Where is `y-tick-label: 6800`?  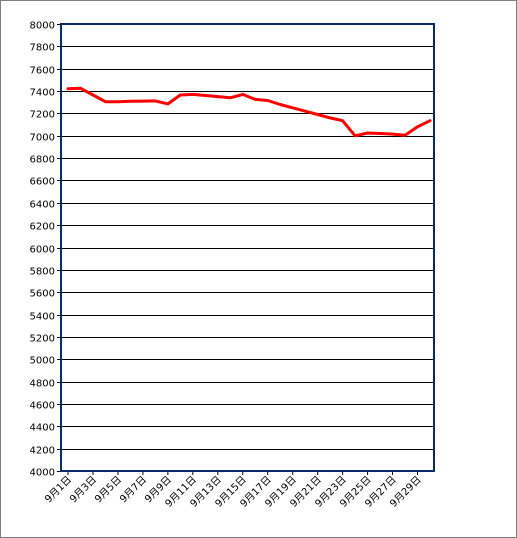
y-tick-label: 6800 is located at coordinates (42, 160).